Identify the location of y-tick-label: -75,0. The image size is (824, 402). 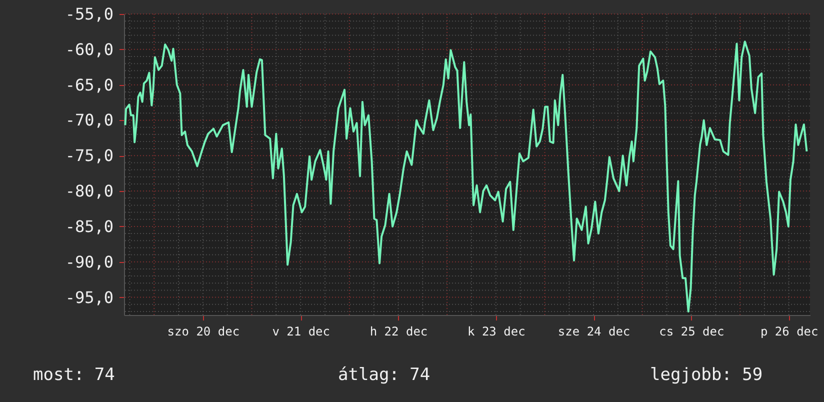
(89, 156).